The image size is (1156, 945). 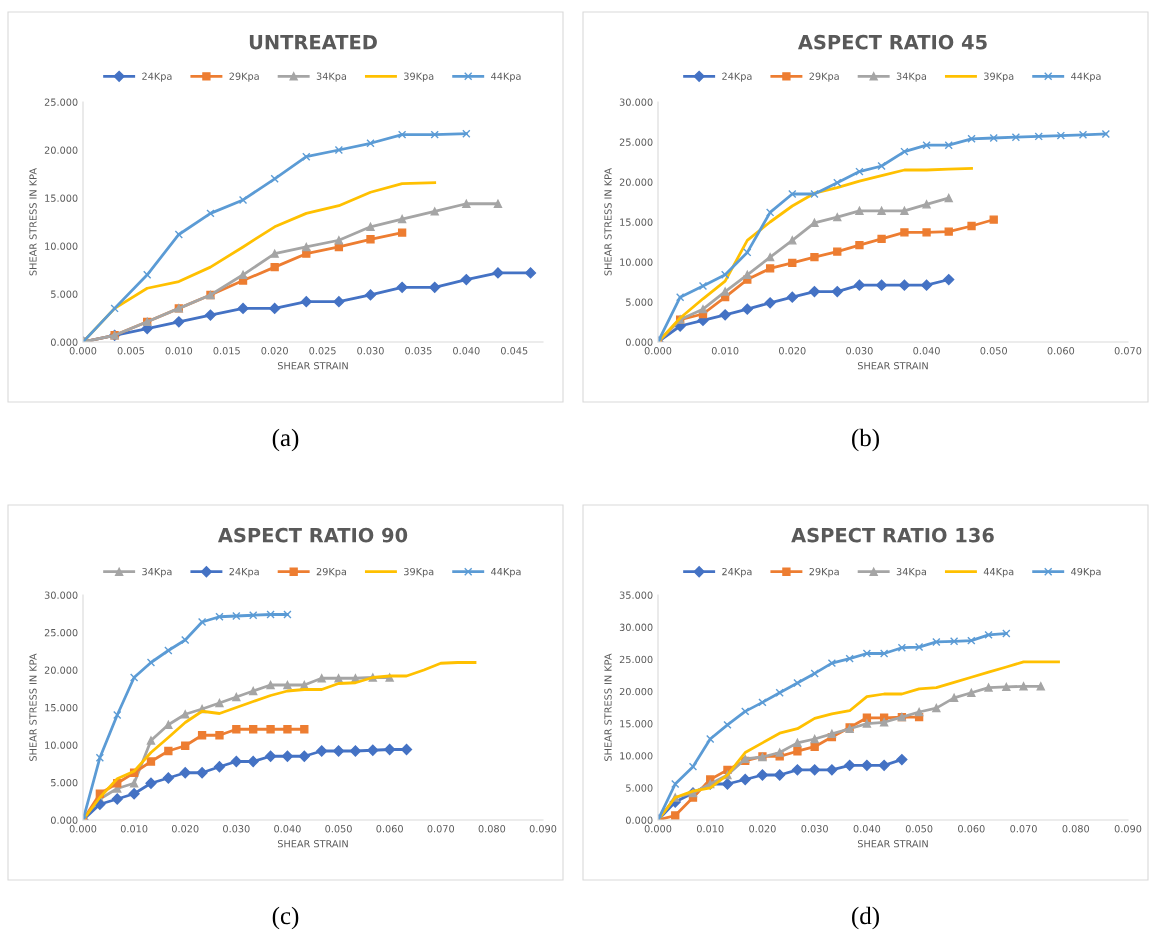 I want to click on text: (c), so click(x=285, y=918).